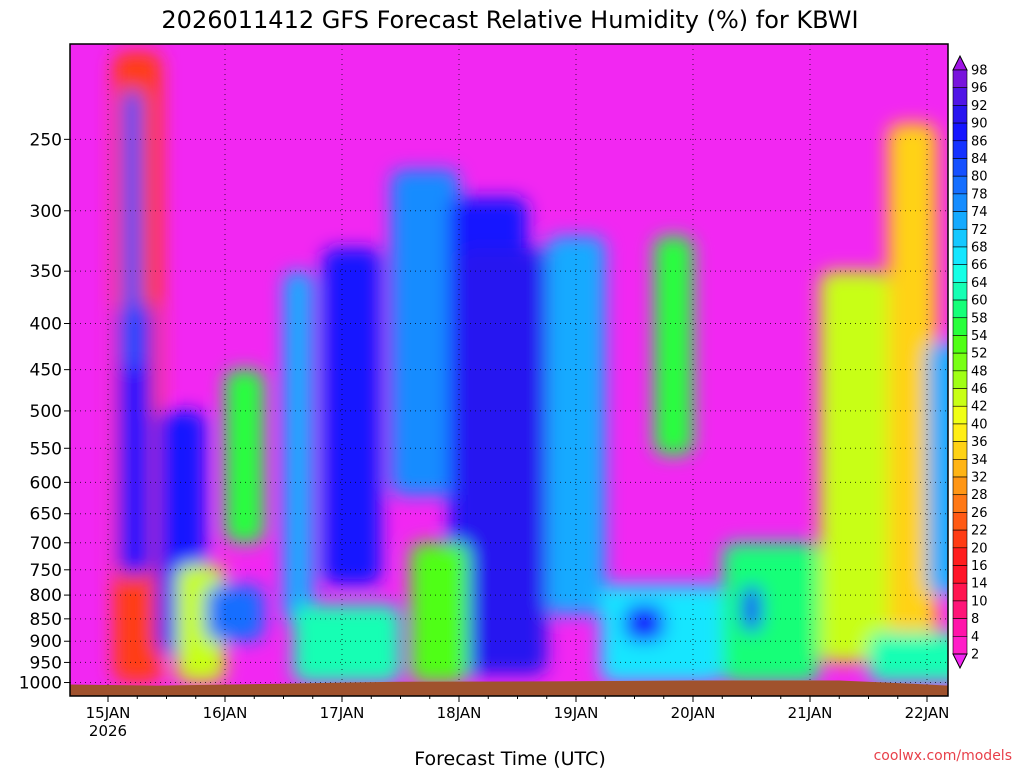 This screenshot has height=768, width=1024. What do you see at coordinates (979, 230) in the screenshot?
I see `colorbar-label: 72` at bounding box center [979, 230].